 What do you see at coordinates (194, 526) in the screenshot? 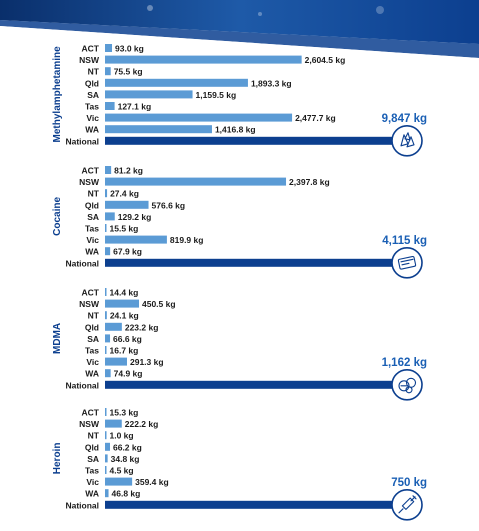
I see `footer-fragment` at bounding box center [194, 526].